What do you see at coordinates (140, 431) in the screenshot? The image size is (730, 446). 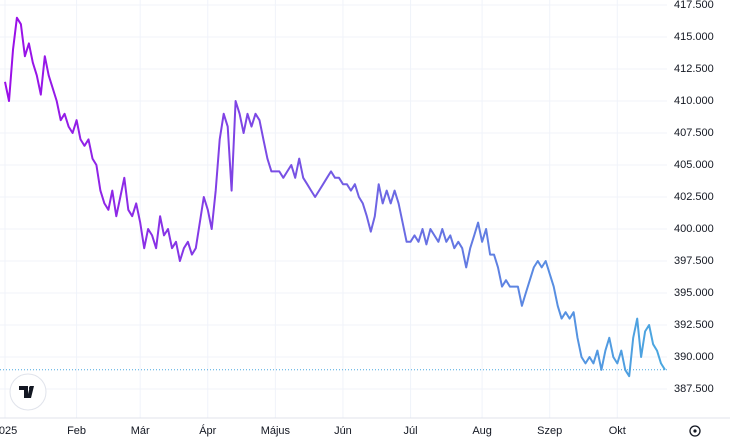 I see `x-tick-label: Már` at bounding box center [140, 431].